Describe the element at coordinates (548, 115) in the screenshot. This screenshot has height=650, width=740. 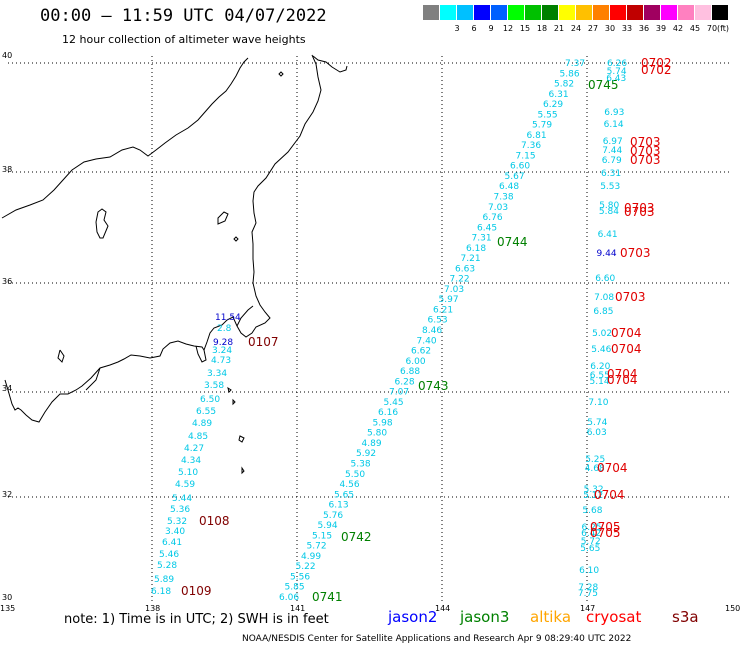
I see `wave-height-value: 5.55` at that location.